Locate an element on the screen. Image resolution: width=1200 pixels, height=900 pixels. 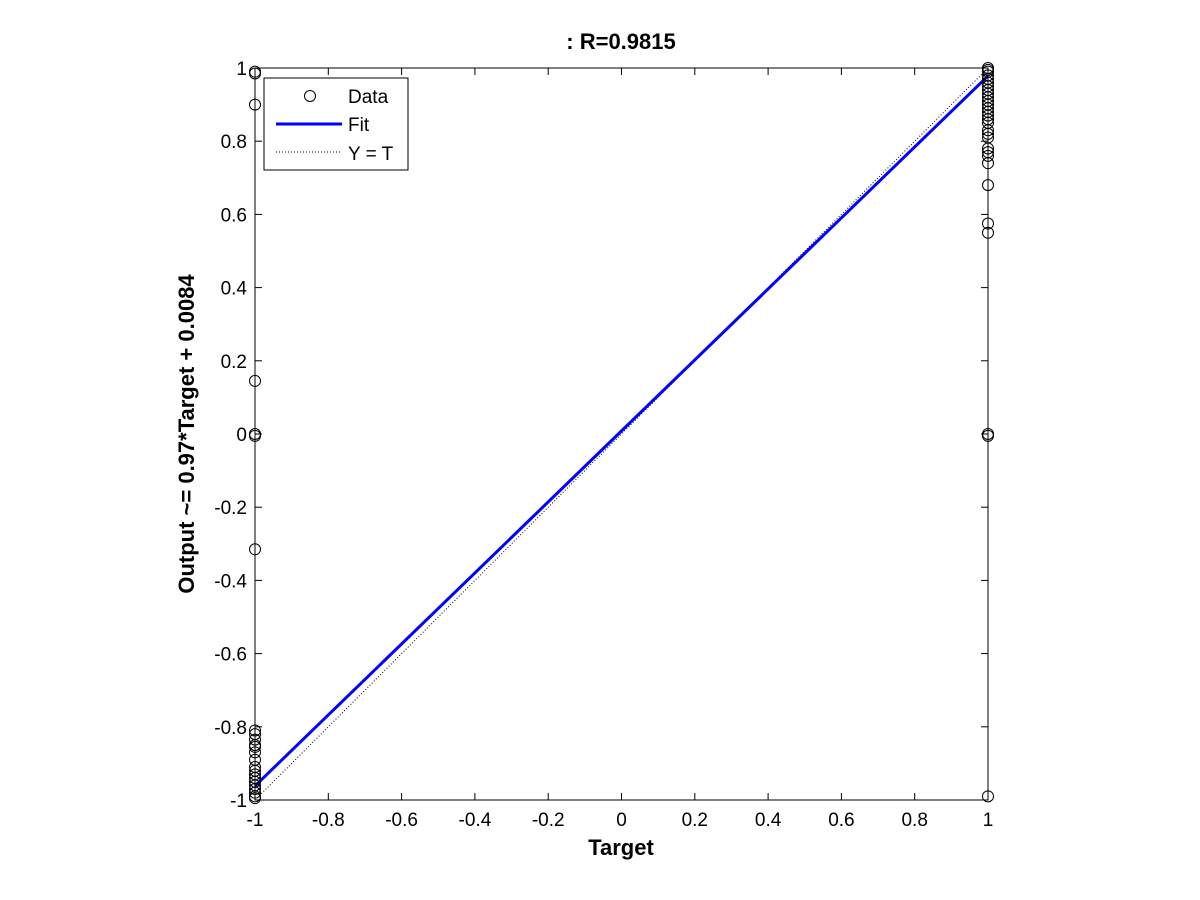
x-tick-label: 0.8 is located at coordinates (914, 820).